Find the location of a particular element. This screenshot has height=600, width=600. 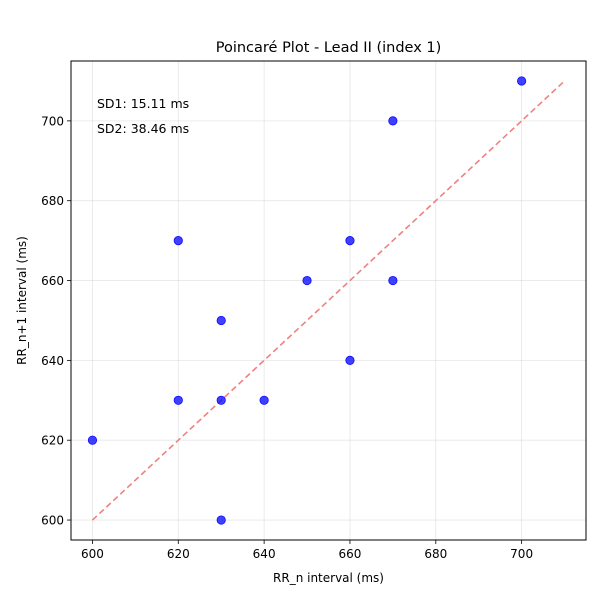

chart-title: Poincaré Plot - Lead II (index 1) is located at coordinates (329, 48).